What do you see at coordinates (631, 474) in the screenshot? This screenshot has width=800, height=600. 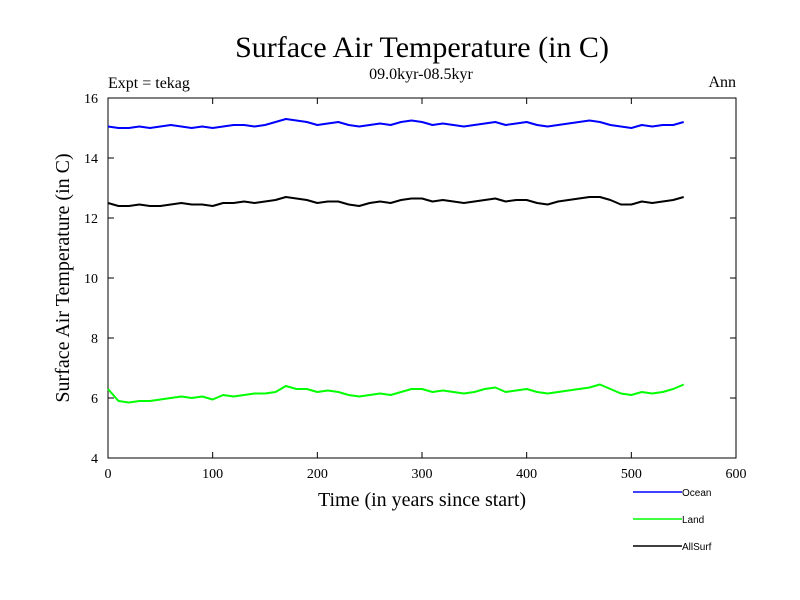 I see `x-tick-label-5: 500` at bounding box center [631, 474].